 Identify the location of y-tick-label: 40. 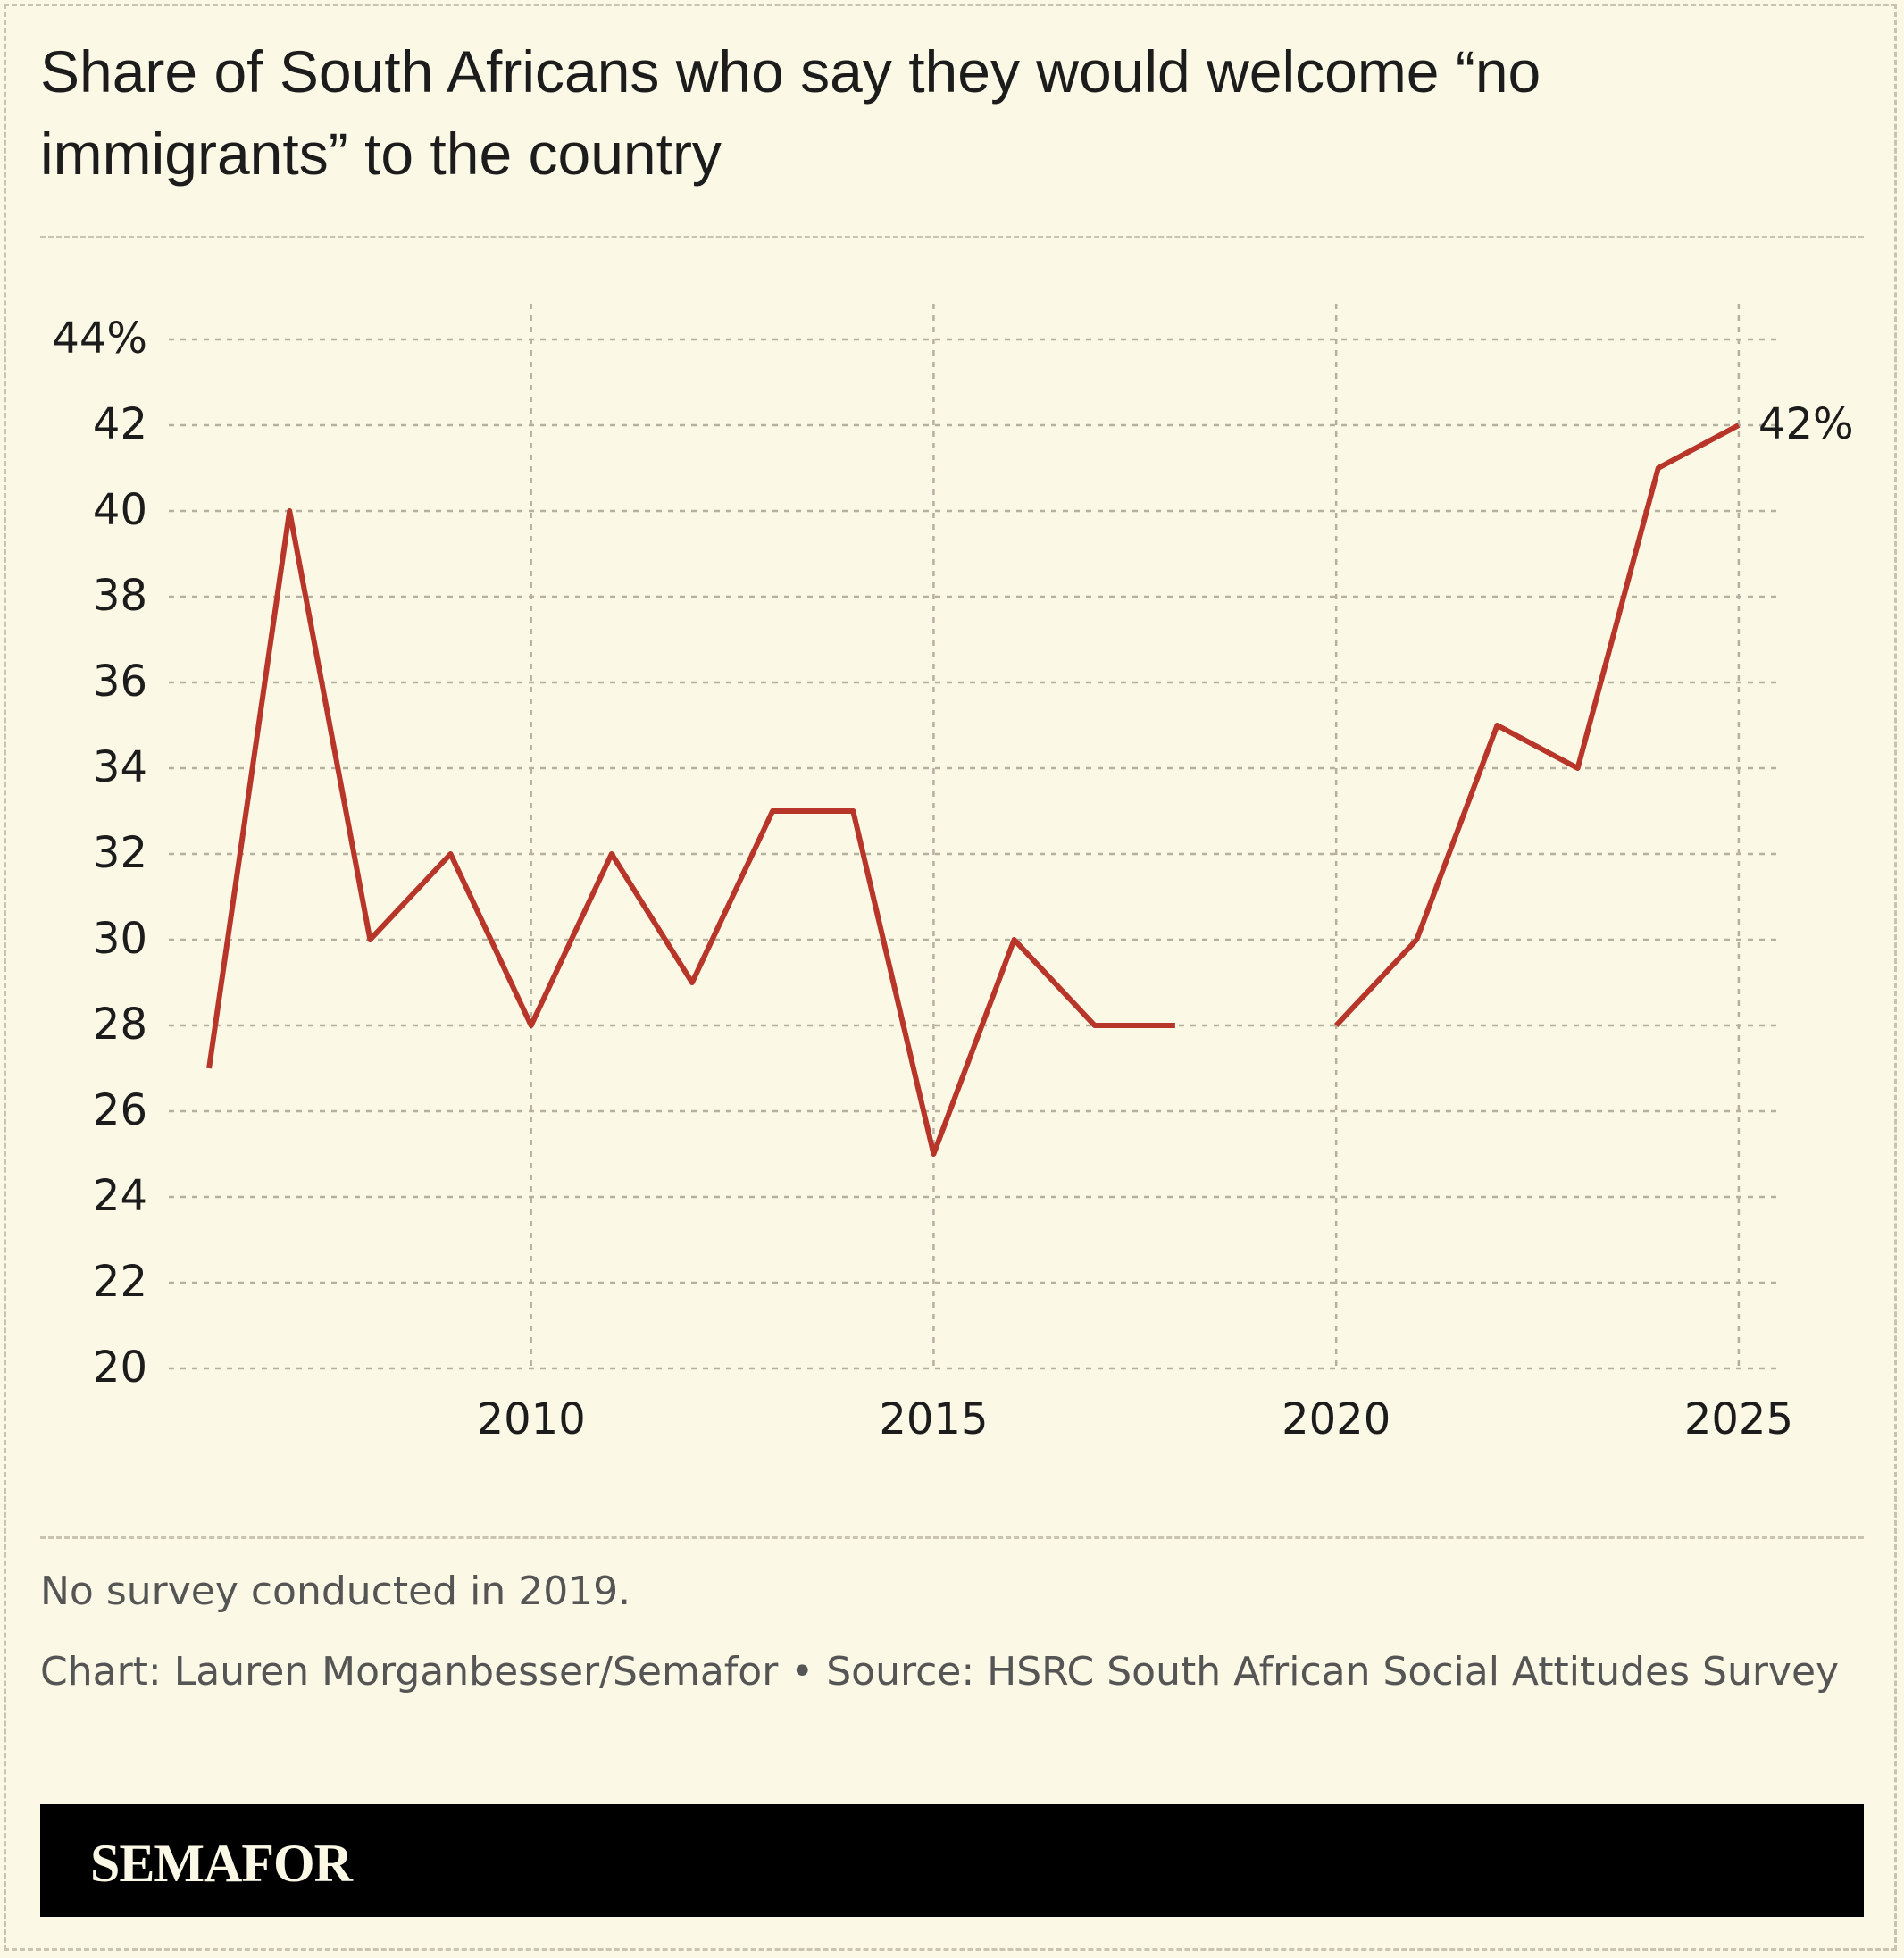
(120, 510).